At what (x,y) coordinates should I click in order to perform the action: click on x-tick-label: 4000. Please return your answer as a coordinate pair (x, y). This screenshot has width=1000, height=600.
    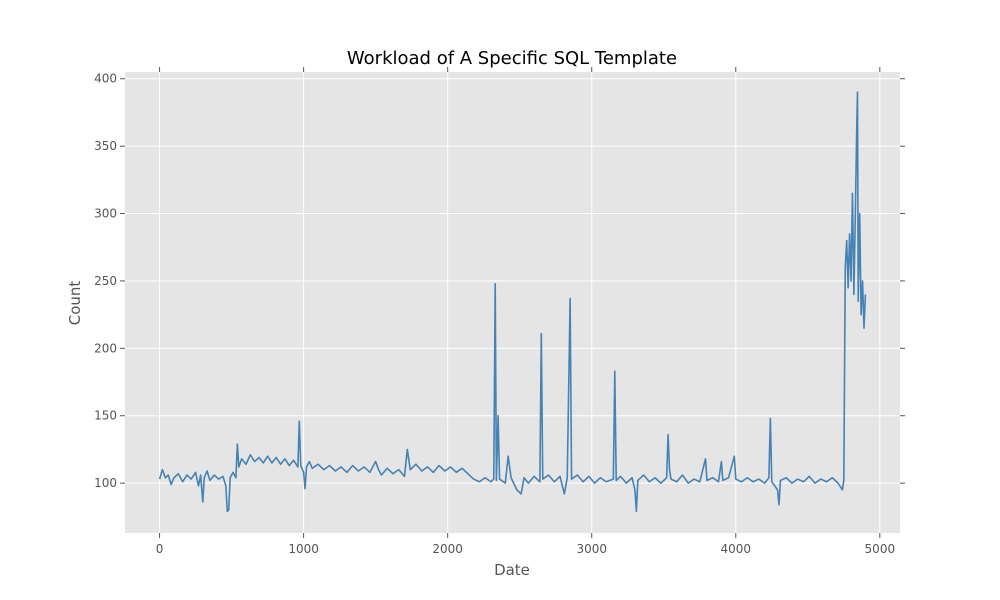
    Looking at the image, I should click on (736, 549).